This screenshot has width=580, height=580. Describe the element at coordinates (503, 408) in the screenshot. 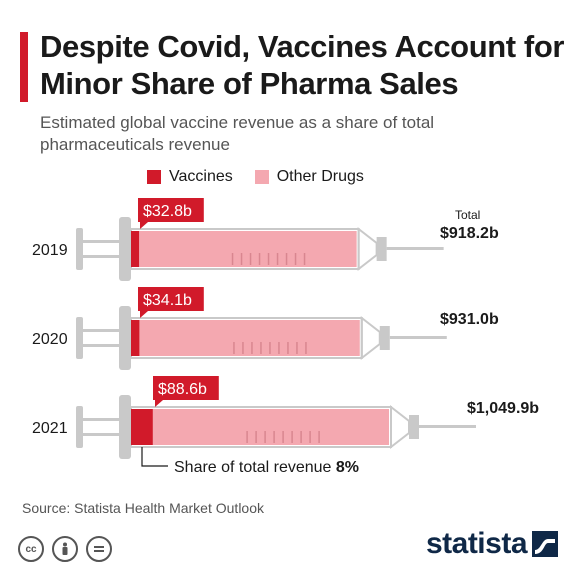

I see `total-value-label: $1,049.9b` at that location.